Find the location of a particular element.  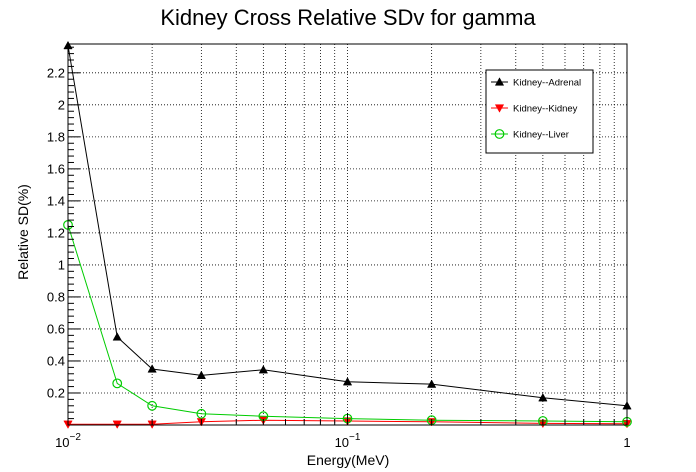

legend-box is located at coordinates (539, 111).